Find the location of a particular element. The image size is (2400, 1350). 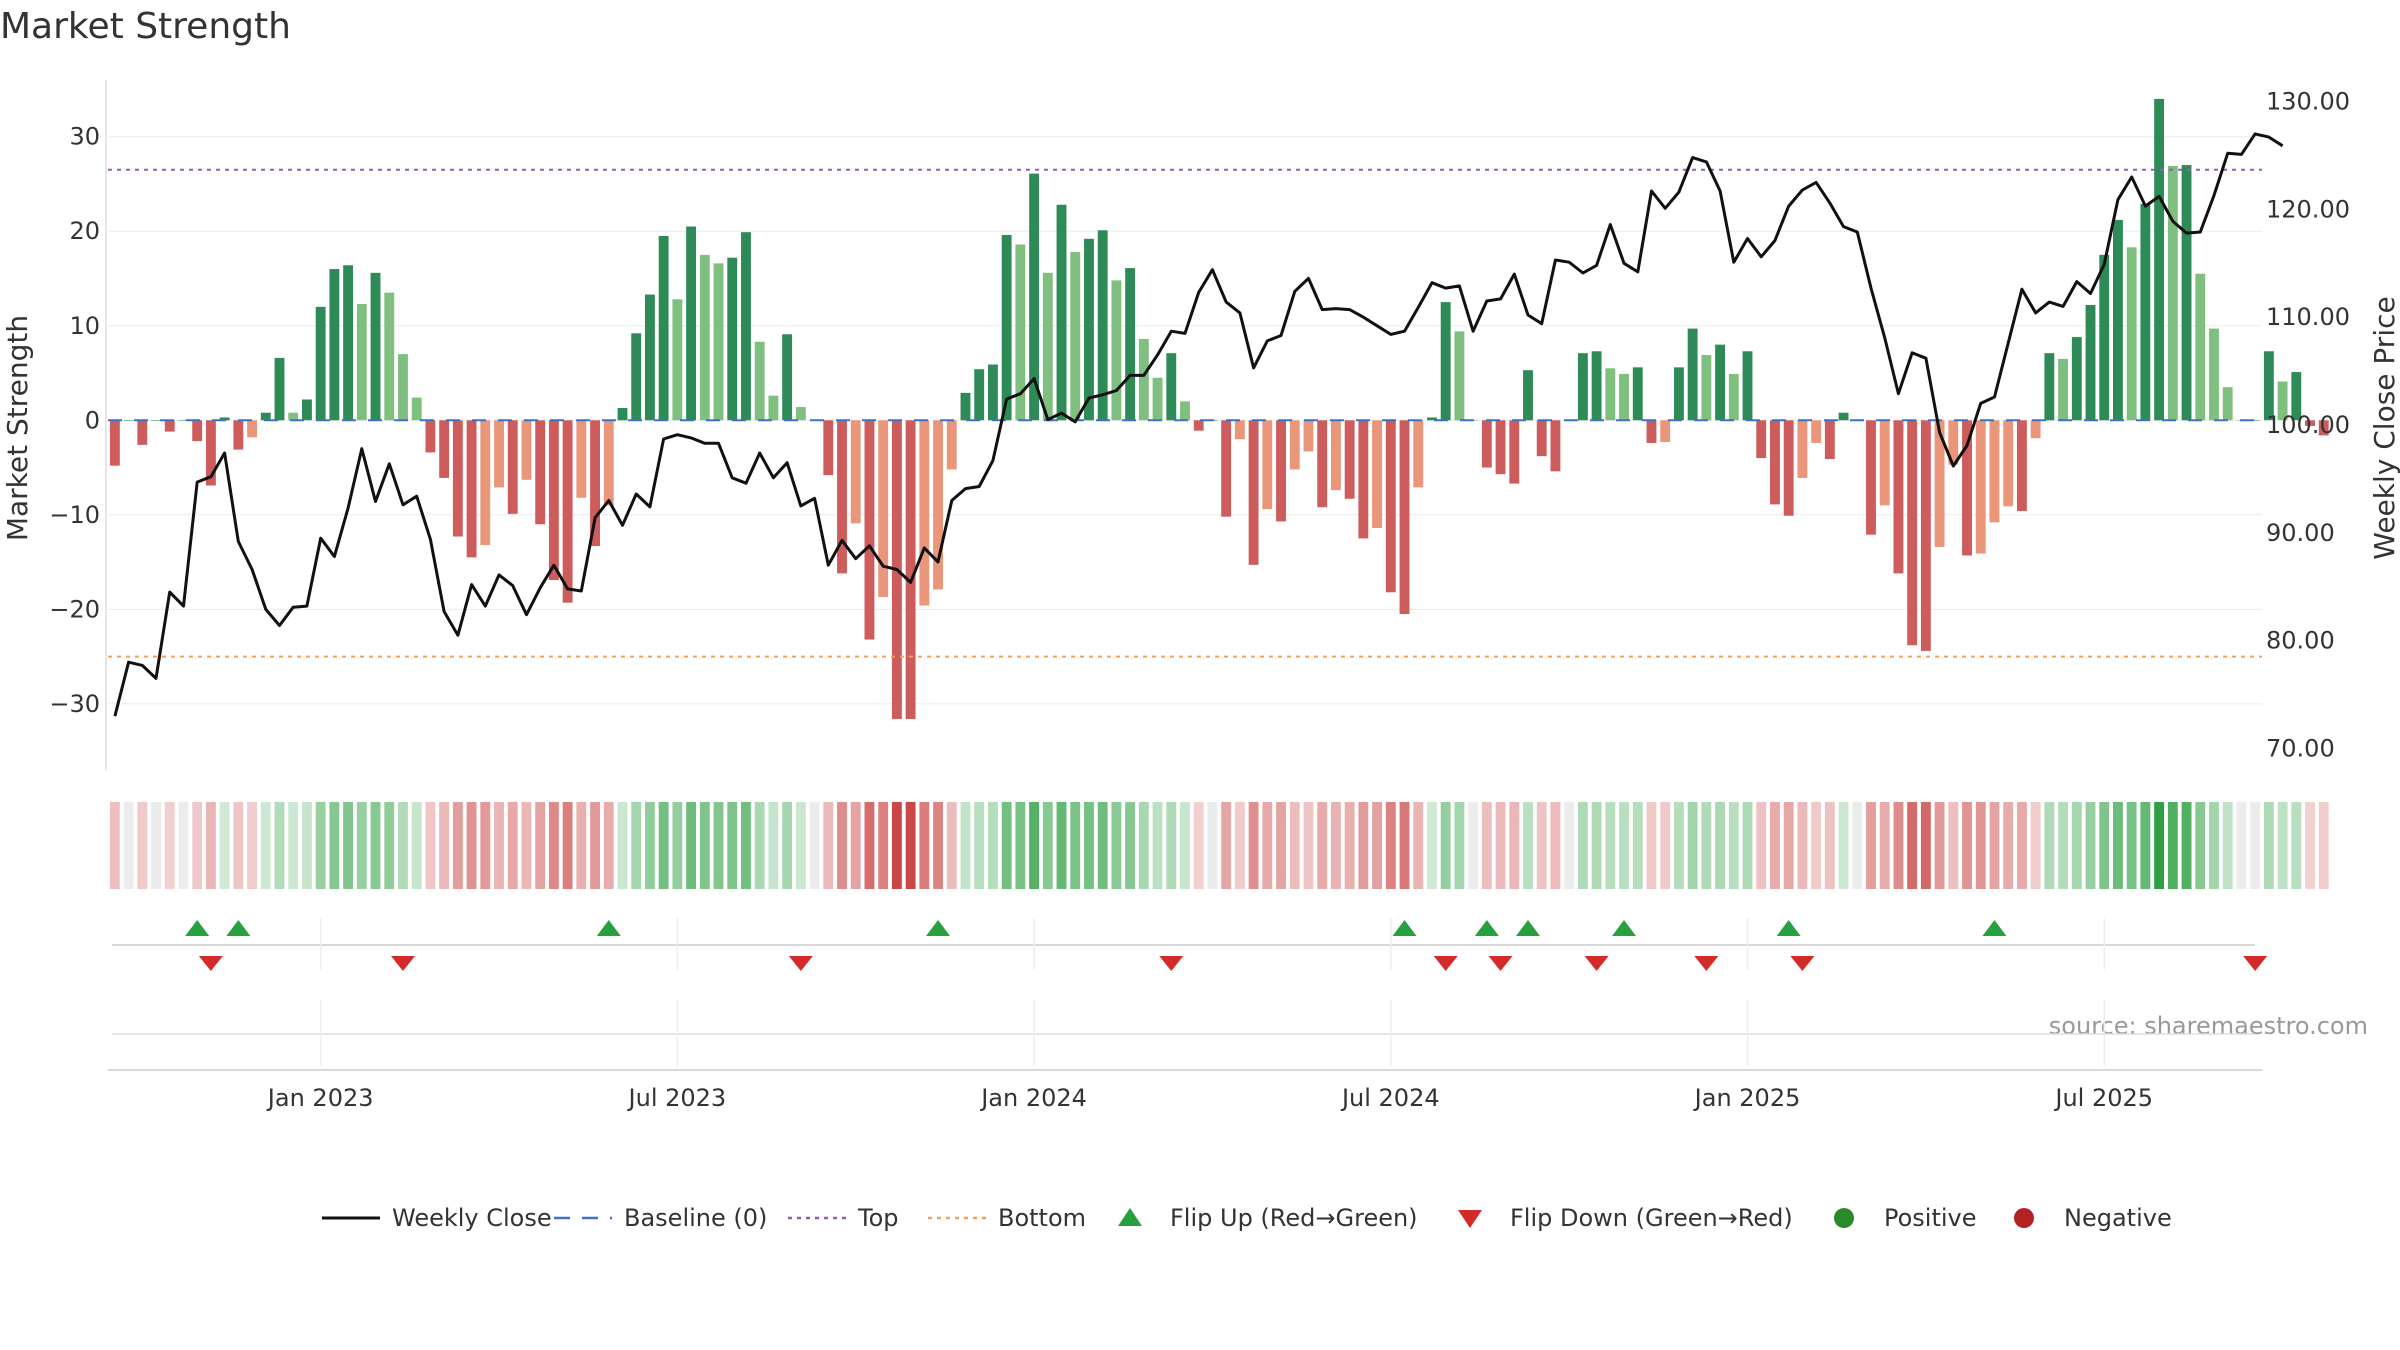

legend-item: Positive is located at coordinates (1905, 1218).